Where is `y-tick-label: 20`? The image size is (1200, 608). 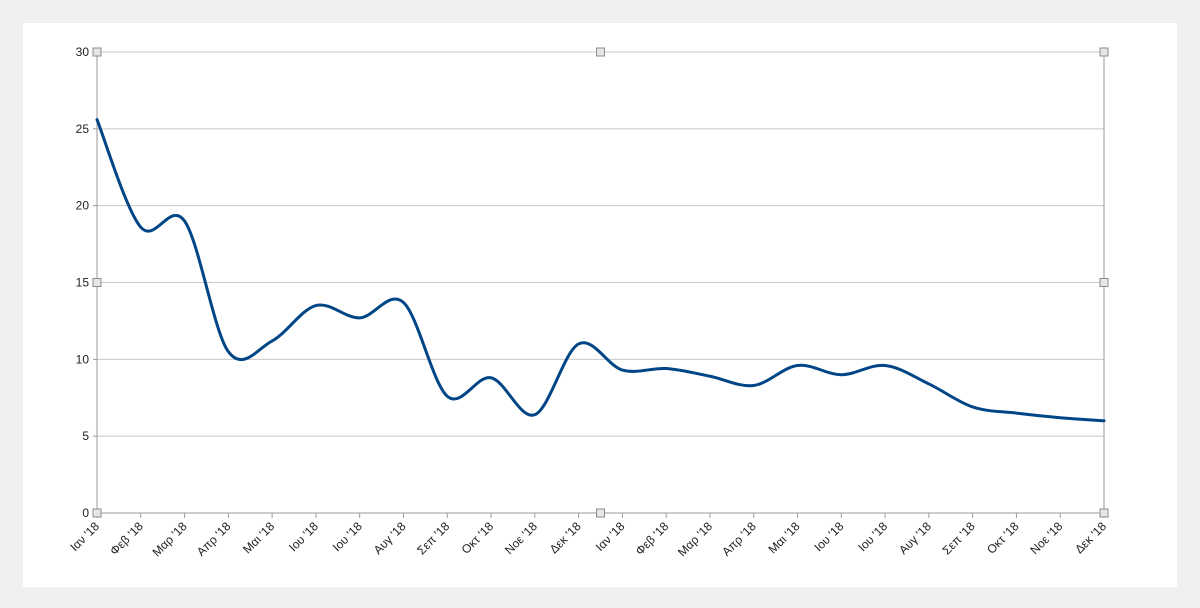 y-tick-label: 20 is located at coordinates (83, 206).